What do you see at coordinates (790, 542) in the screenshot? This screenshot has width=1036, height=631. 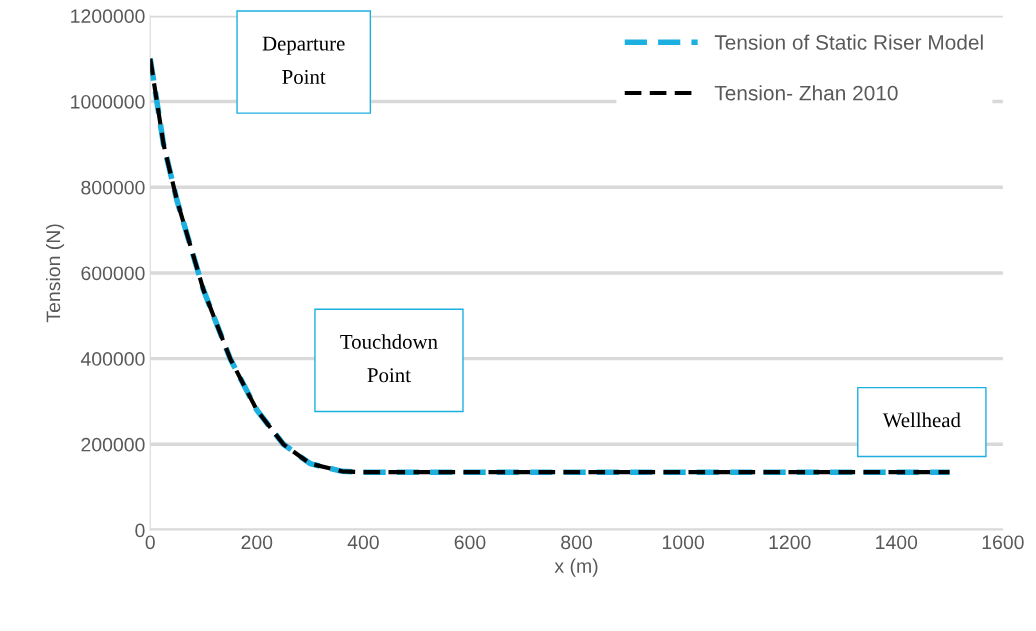 I see `x-tick-label: 1200` at bounding box center [790, 542].